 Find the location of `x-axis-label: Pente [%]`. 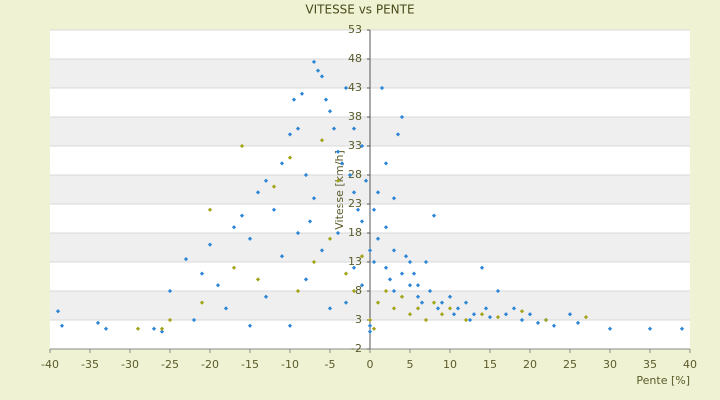

x-axis-label: Pente [%] is located at coordinates (663, 380).